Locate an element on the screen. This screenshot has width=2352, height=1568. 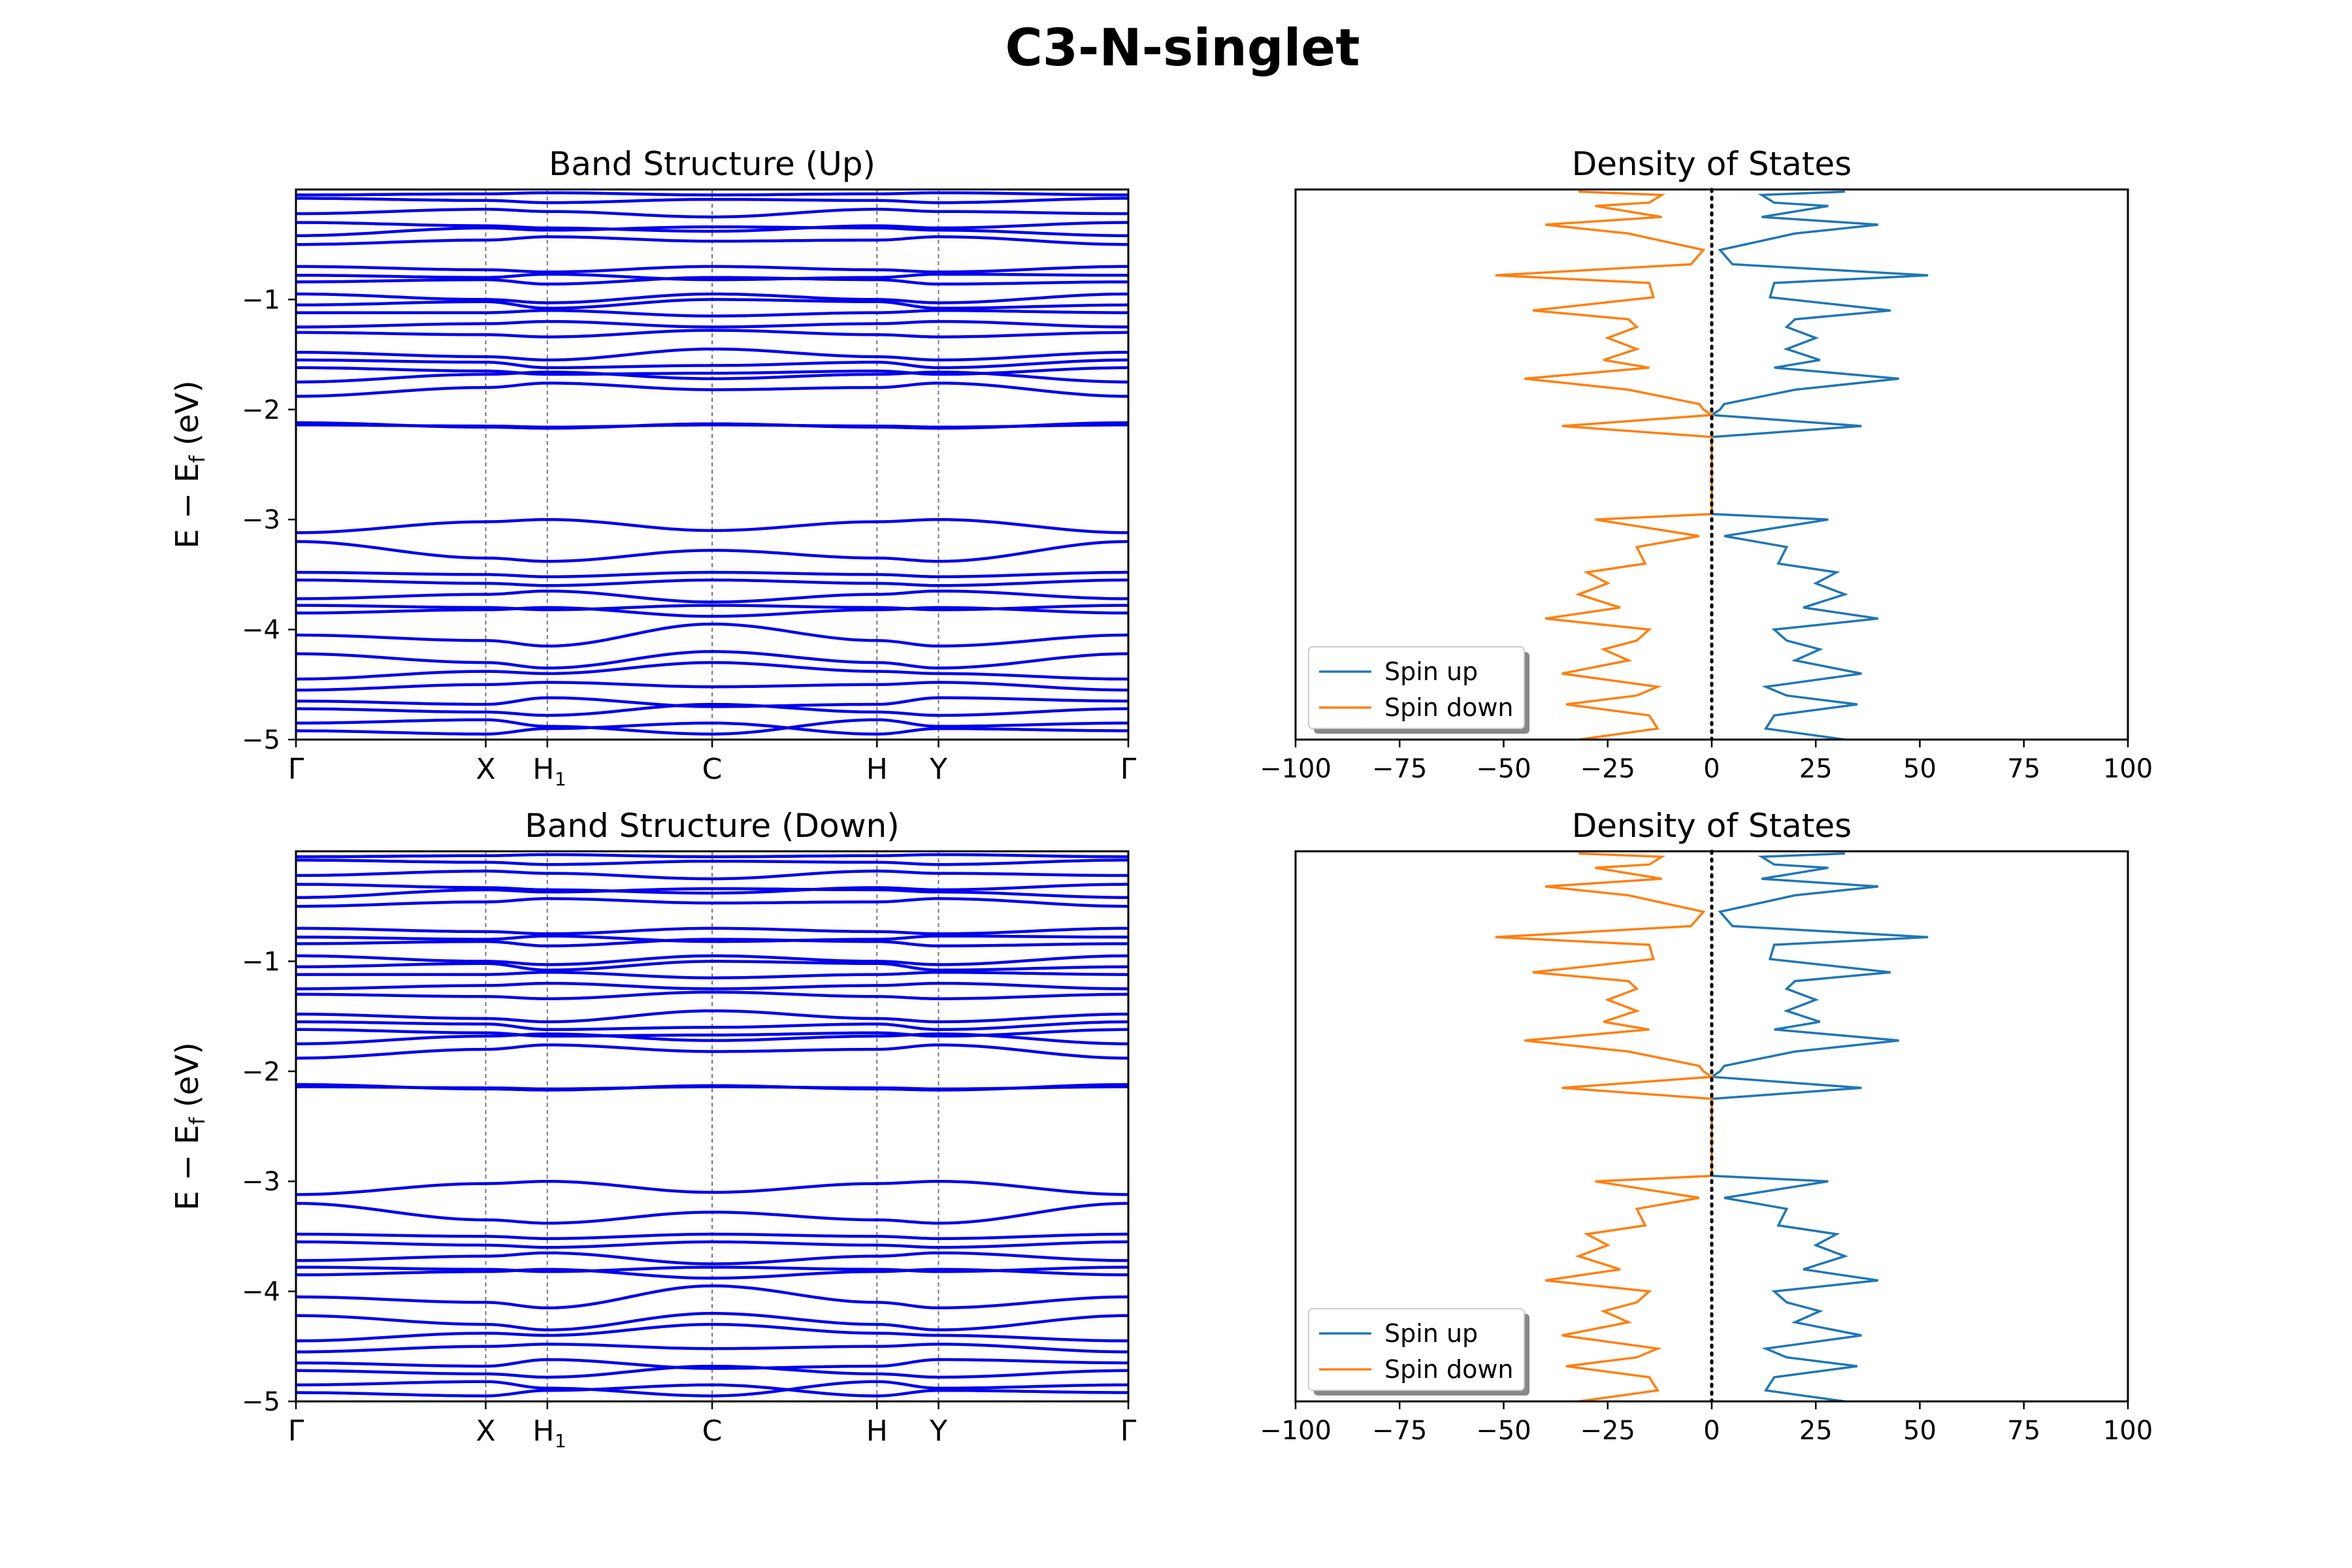
panel-title: Band Structure (Down) is located at coordinates (712, 826).